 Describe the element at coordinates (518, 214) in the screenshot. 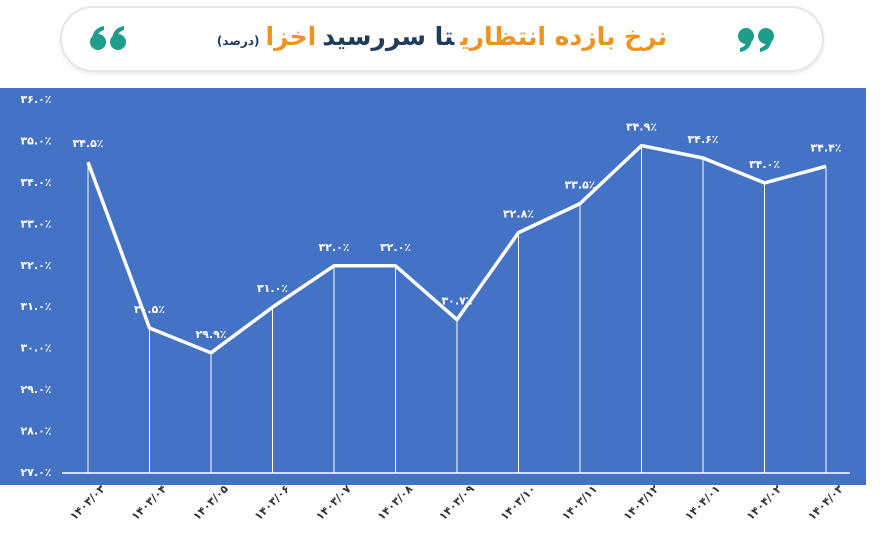

I see `data-label: ۳۲.۸٪` at that location.